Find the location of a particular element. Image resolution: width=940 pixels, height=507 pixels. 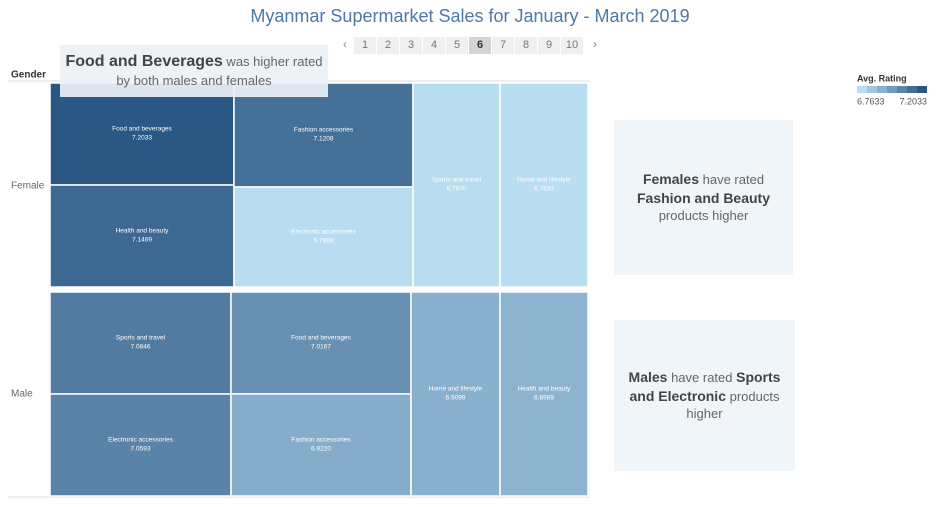

row-label: Male is located at coordinates (22, 394).